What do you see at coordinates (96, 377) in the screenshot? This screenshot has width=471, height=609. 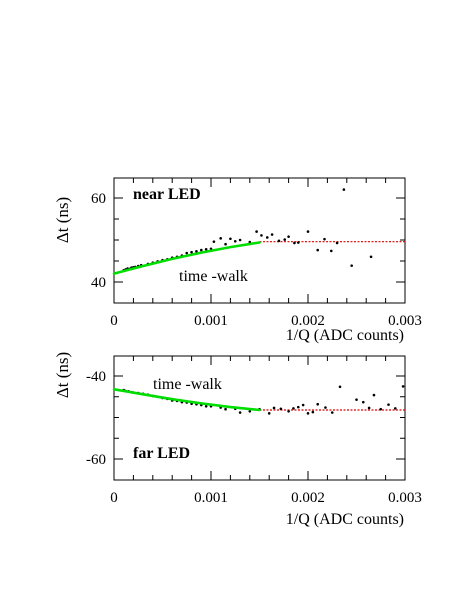 I see `y-tick-label: -40` at bounding box center [96, 377].